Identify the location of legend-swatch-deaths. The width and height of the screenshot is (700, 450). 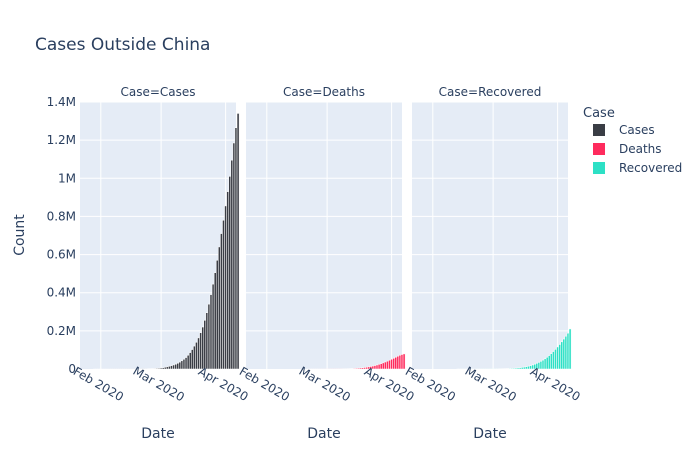
(599, 149).